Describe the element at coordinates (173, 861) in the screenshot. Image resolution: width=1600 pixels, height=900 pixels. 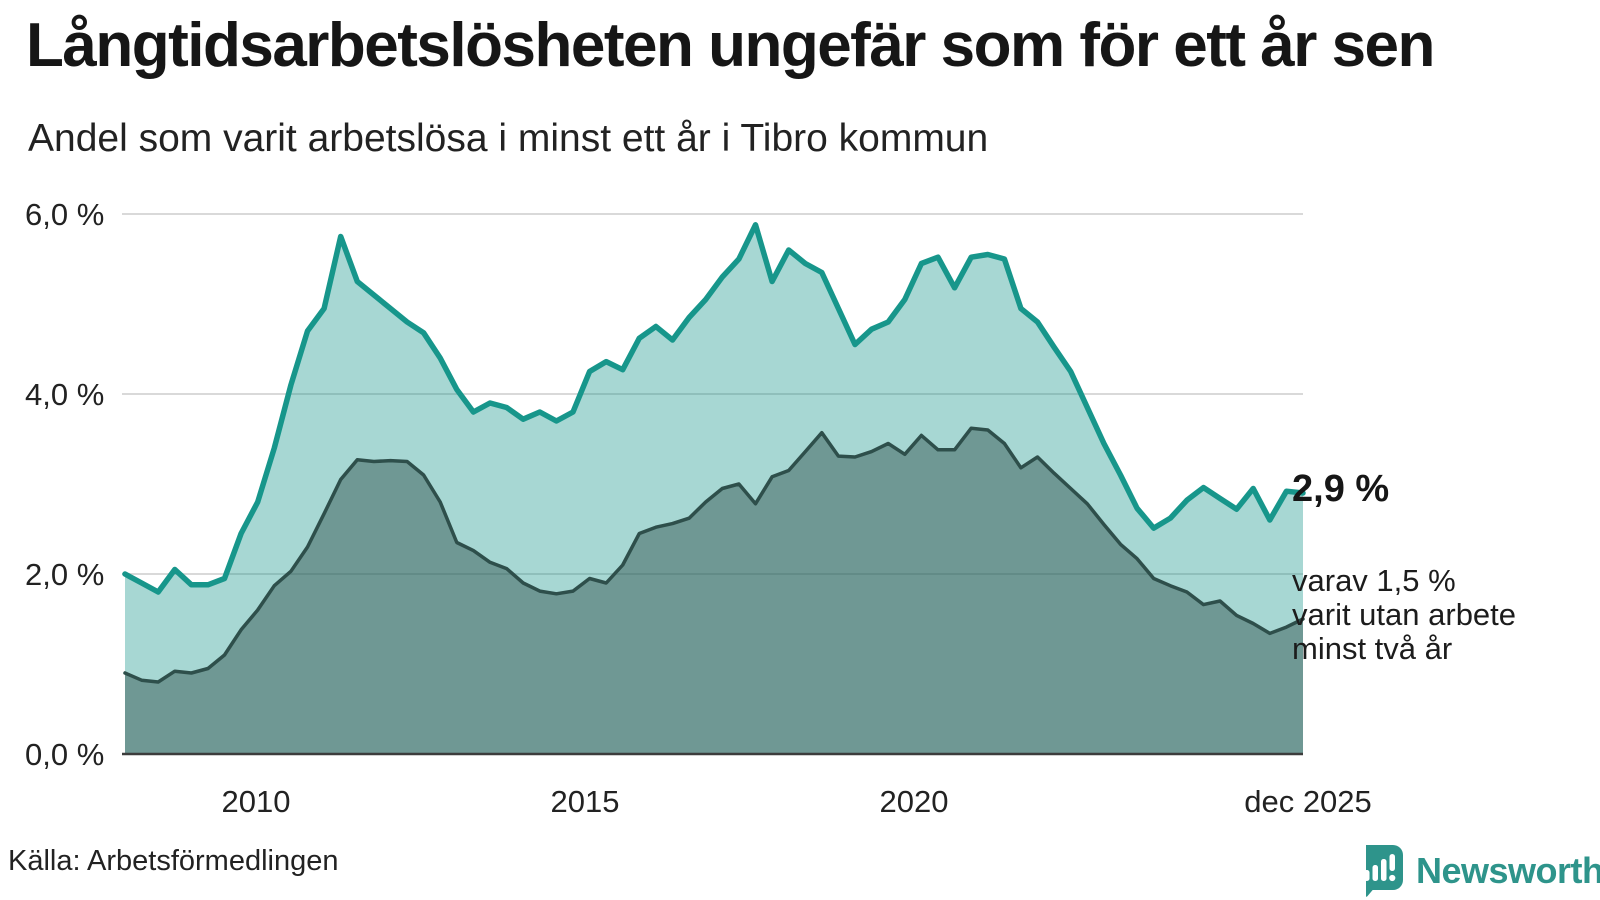
I see `source-attribution: Källa: Arbetsförmedlingen` at that location.